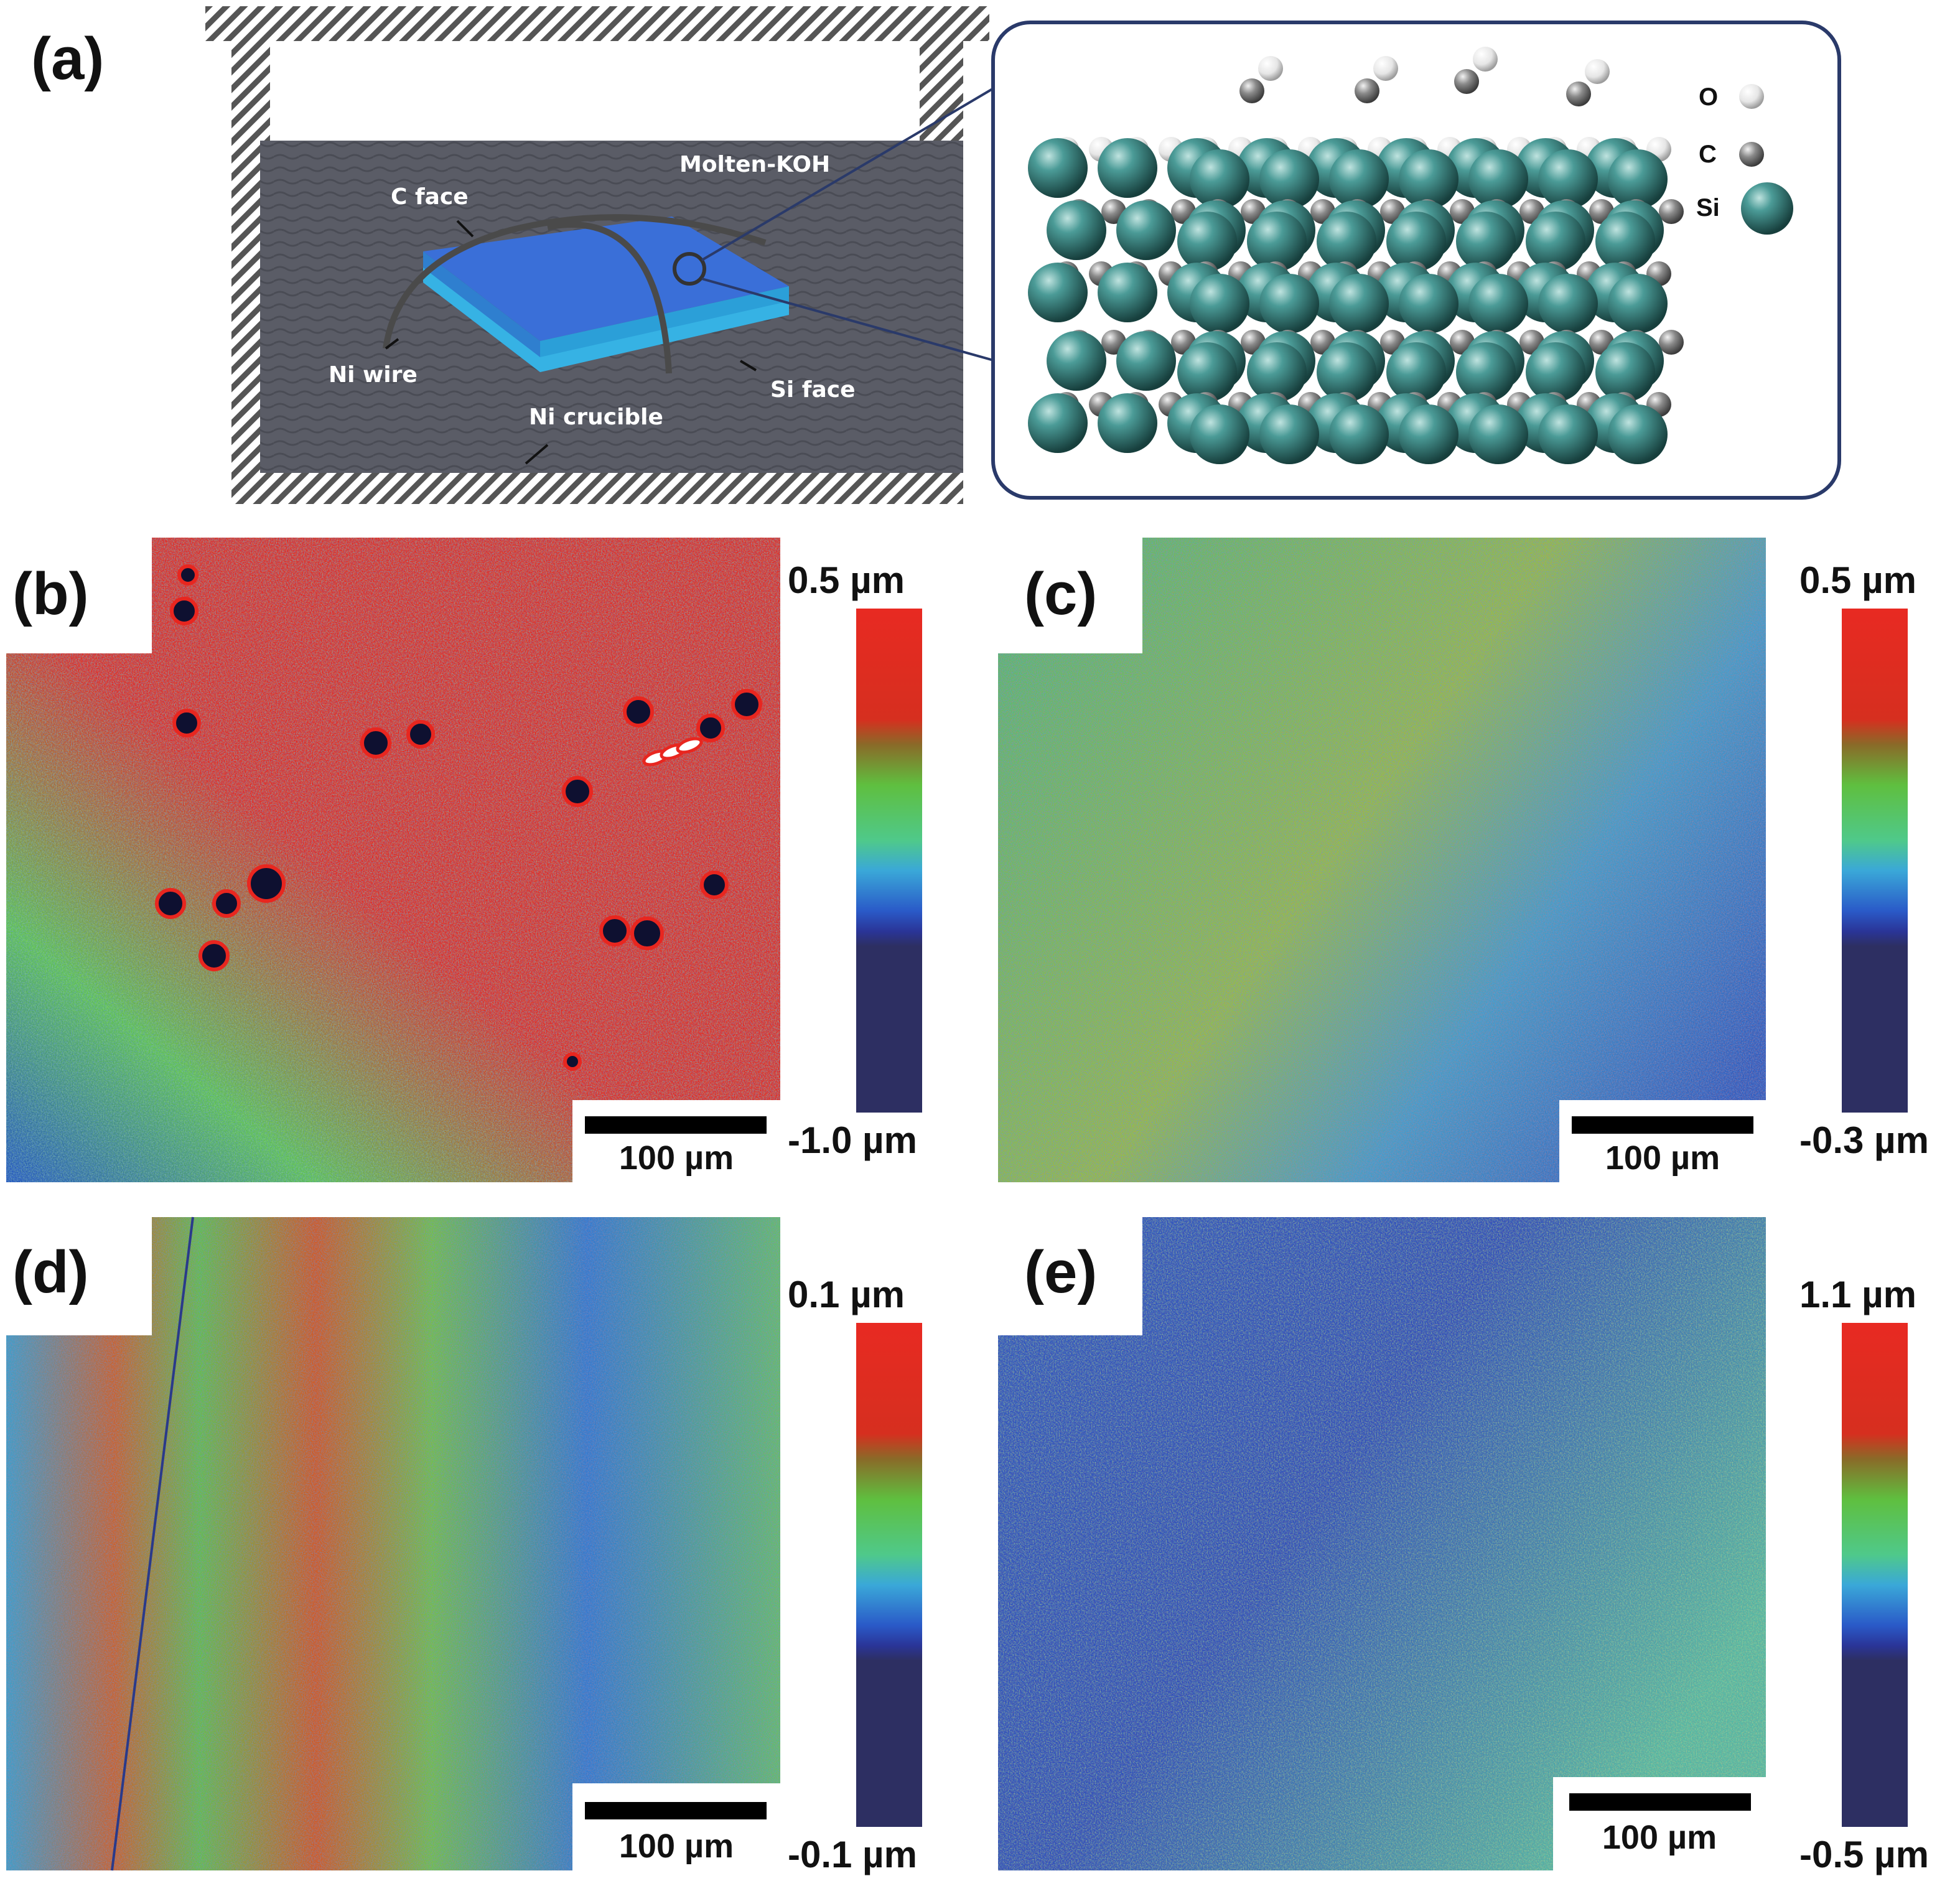  What do you see at coordinates (889, 1575) in the screenshot?
I see `colorbar-d` at bounding box center [889, 1575].